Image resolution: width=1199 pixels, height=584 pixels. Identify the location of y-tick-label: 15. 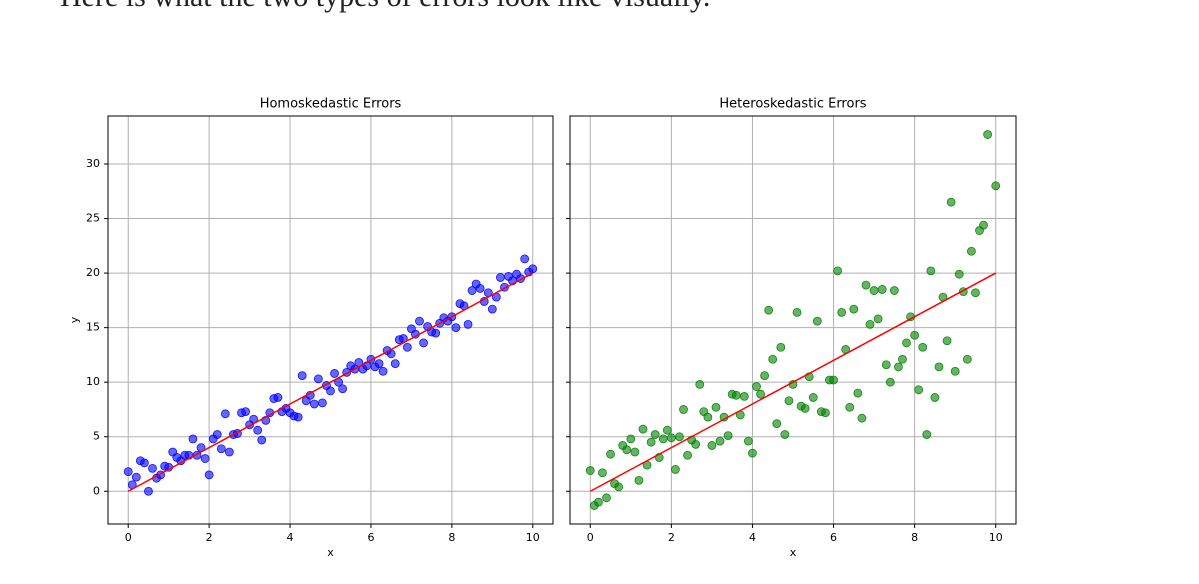
(93, 327).